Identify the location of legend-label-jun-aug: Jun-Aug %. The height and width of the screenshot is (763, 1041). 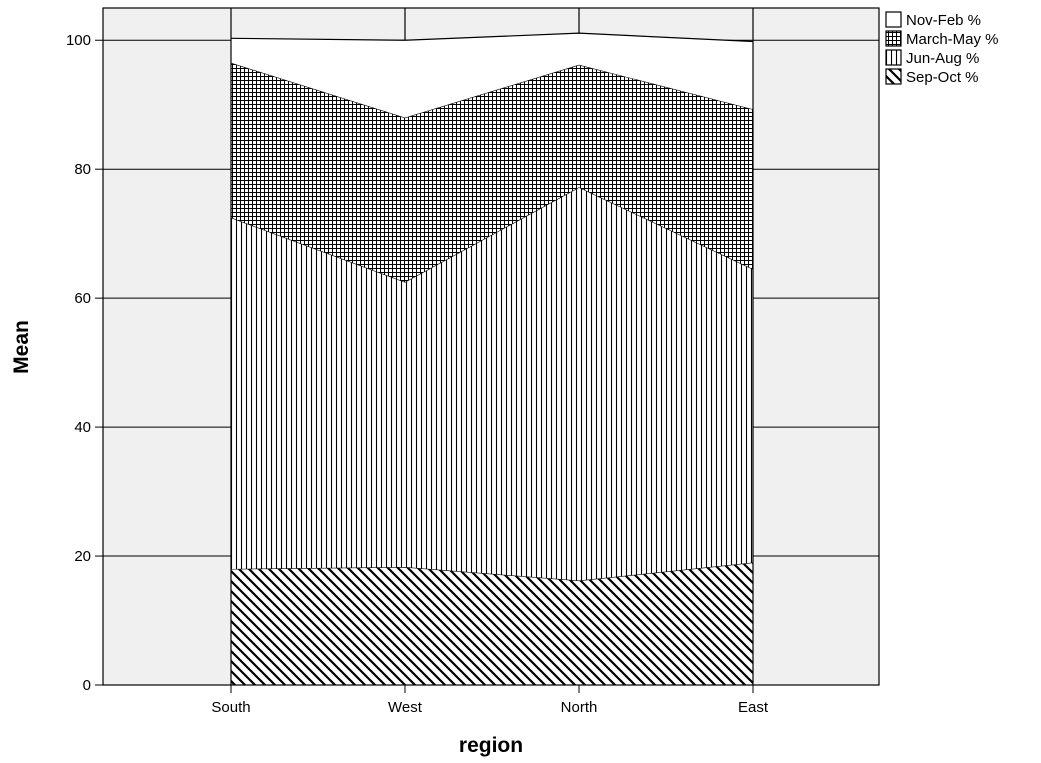
(942, 58).